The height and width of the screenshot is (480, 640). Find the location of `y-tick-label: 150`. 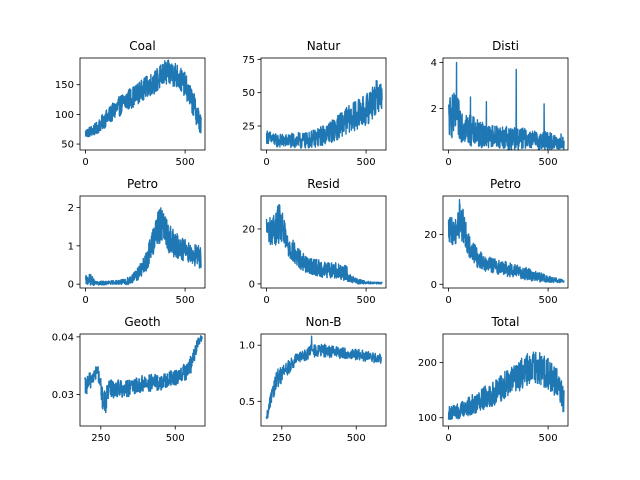

y-tick-label: 150 is located at coordinates (64, 85).